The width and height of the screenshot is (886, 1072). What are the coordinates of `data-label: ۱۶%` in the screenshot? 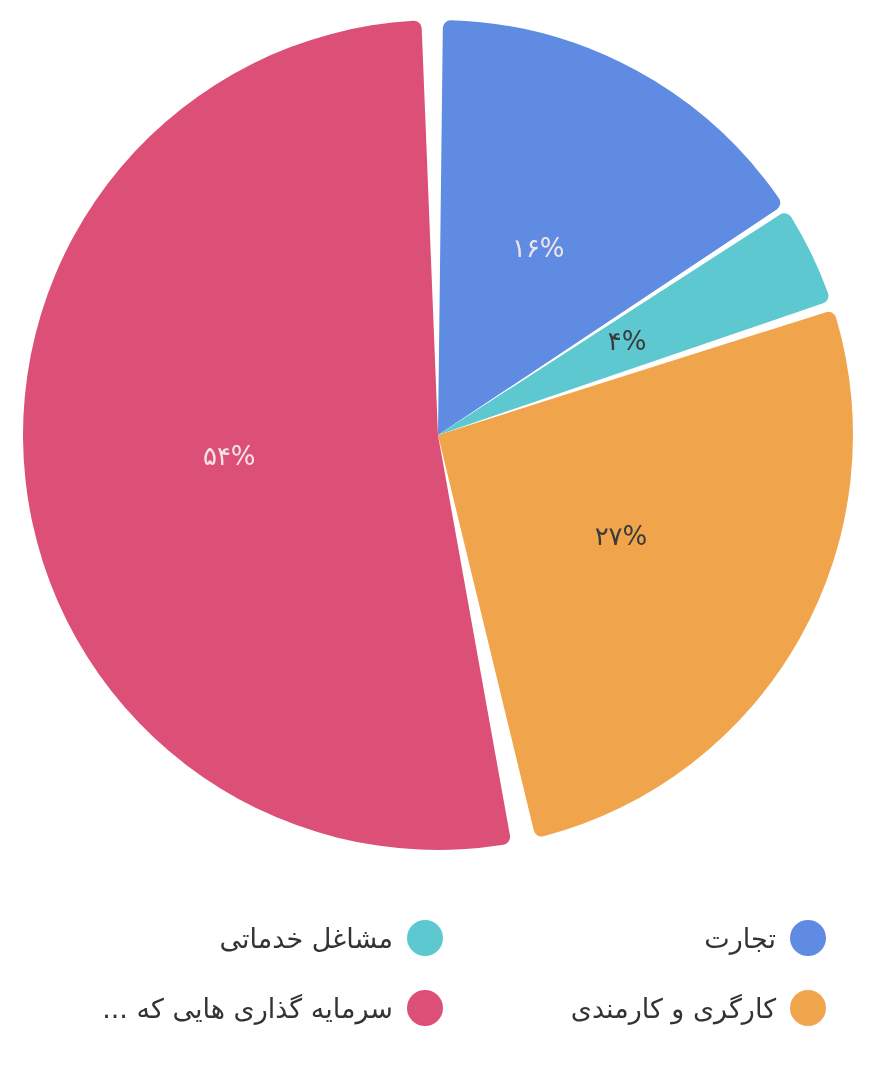 It's located at (538, 248).